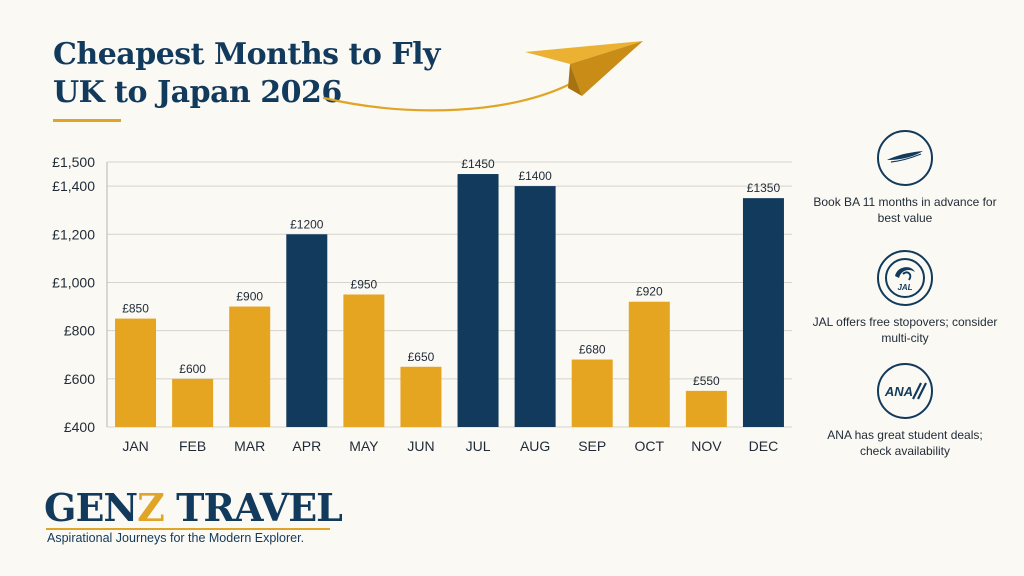  What do you see at coordinates (478, 300) in the screenshot?
I see `bar-jul` at bounding box center [478, 300].